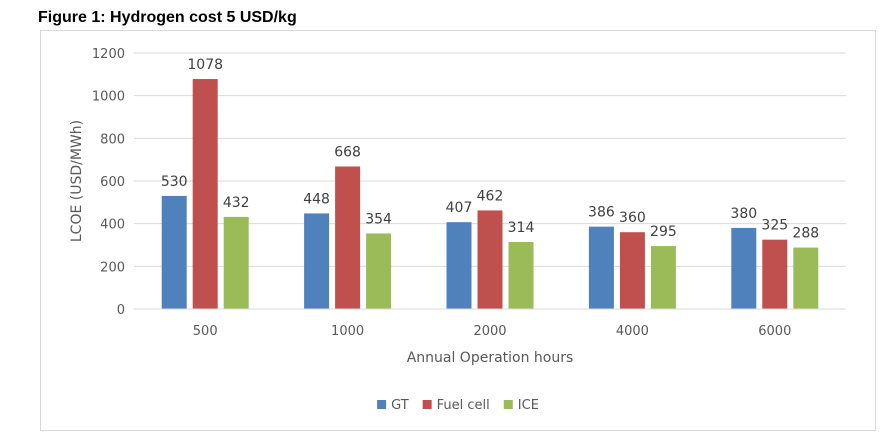 This screenshot has width=895, height=445. Describe the element at coordinates (490, 358) in the screenshot. I see `x-axis-title: Annual Operation hours` at that location.